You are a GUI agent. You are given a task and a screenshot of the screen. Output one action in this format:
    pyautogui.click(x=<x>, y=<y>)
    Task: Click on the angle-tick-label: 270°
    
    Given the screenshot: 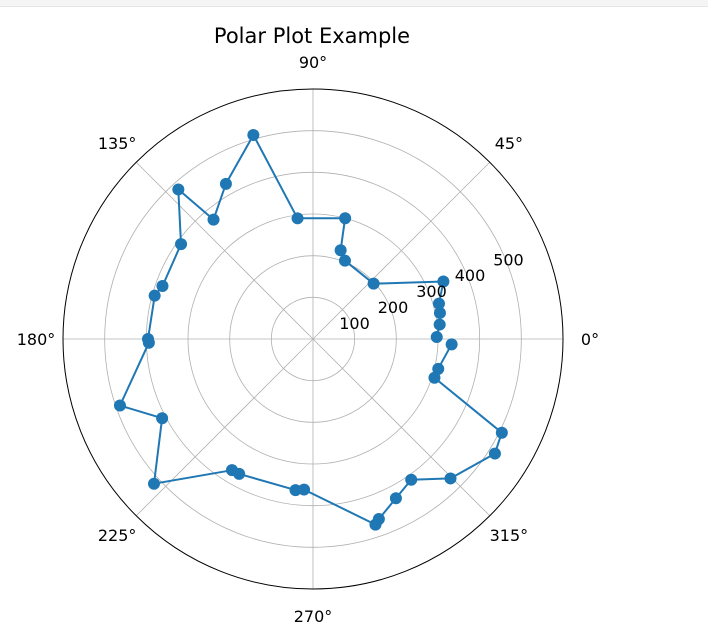 What is the action you would take?
    pyautogui.click(x=313, y=616)
    